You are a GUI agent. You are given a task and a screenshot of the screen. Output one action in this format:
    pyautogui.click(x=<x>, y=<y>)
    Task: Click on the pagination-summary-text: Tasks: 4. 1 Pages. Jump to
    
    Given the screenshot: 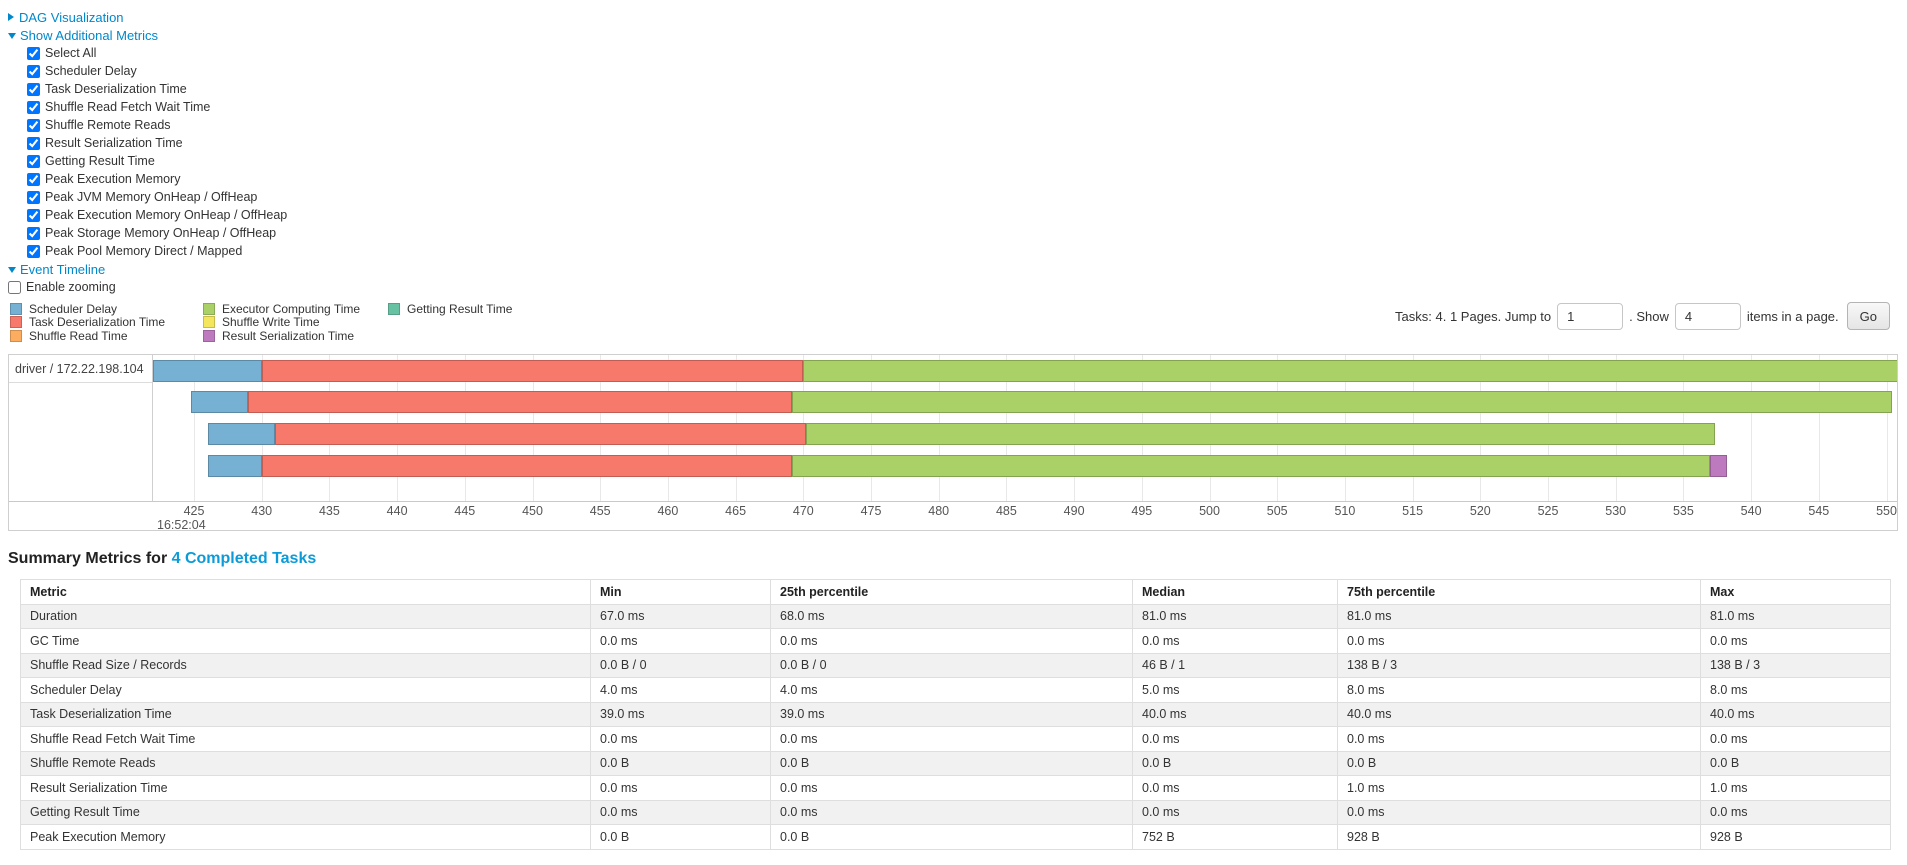 What is the action you would take?
    pyautogui.click(x=1473, y=316)
    